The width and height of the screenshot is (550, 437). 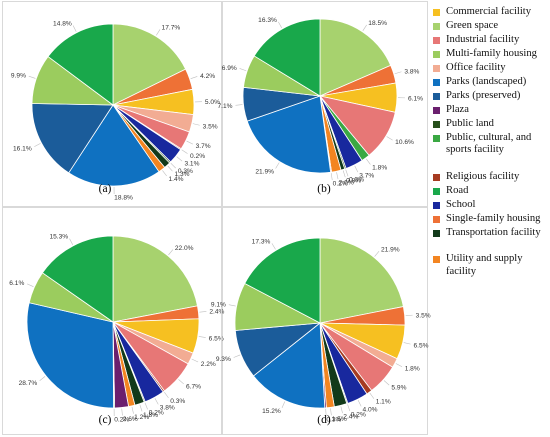 What do you see at coordinates (412, 369) in the screenshot?
I see `slice-data-label: 1.8%` at bounding box center [412, 369].